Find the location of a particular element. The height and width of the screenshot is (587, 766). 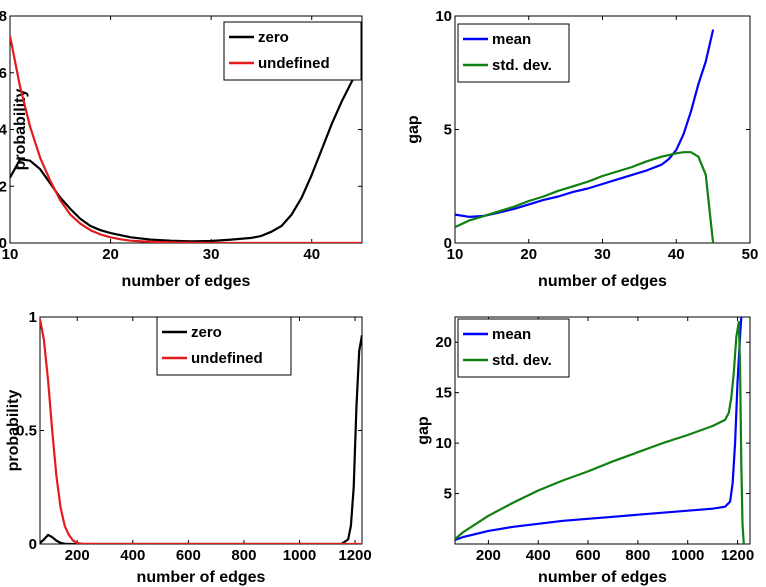

y-tick-label: 20 is located at coordinates (443, 342).